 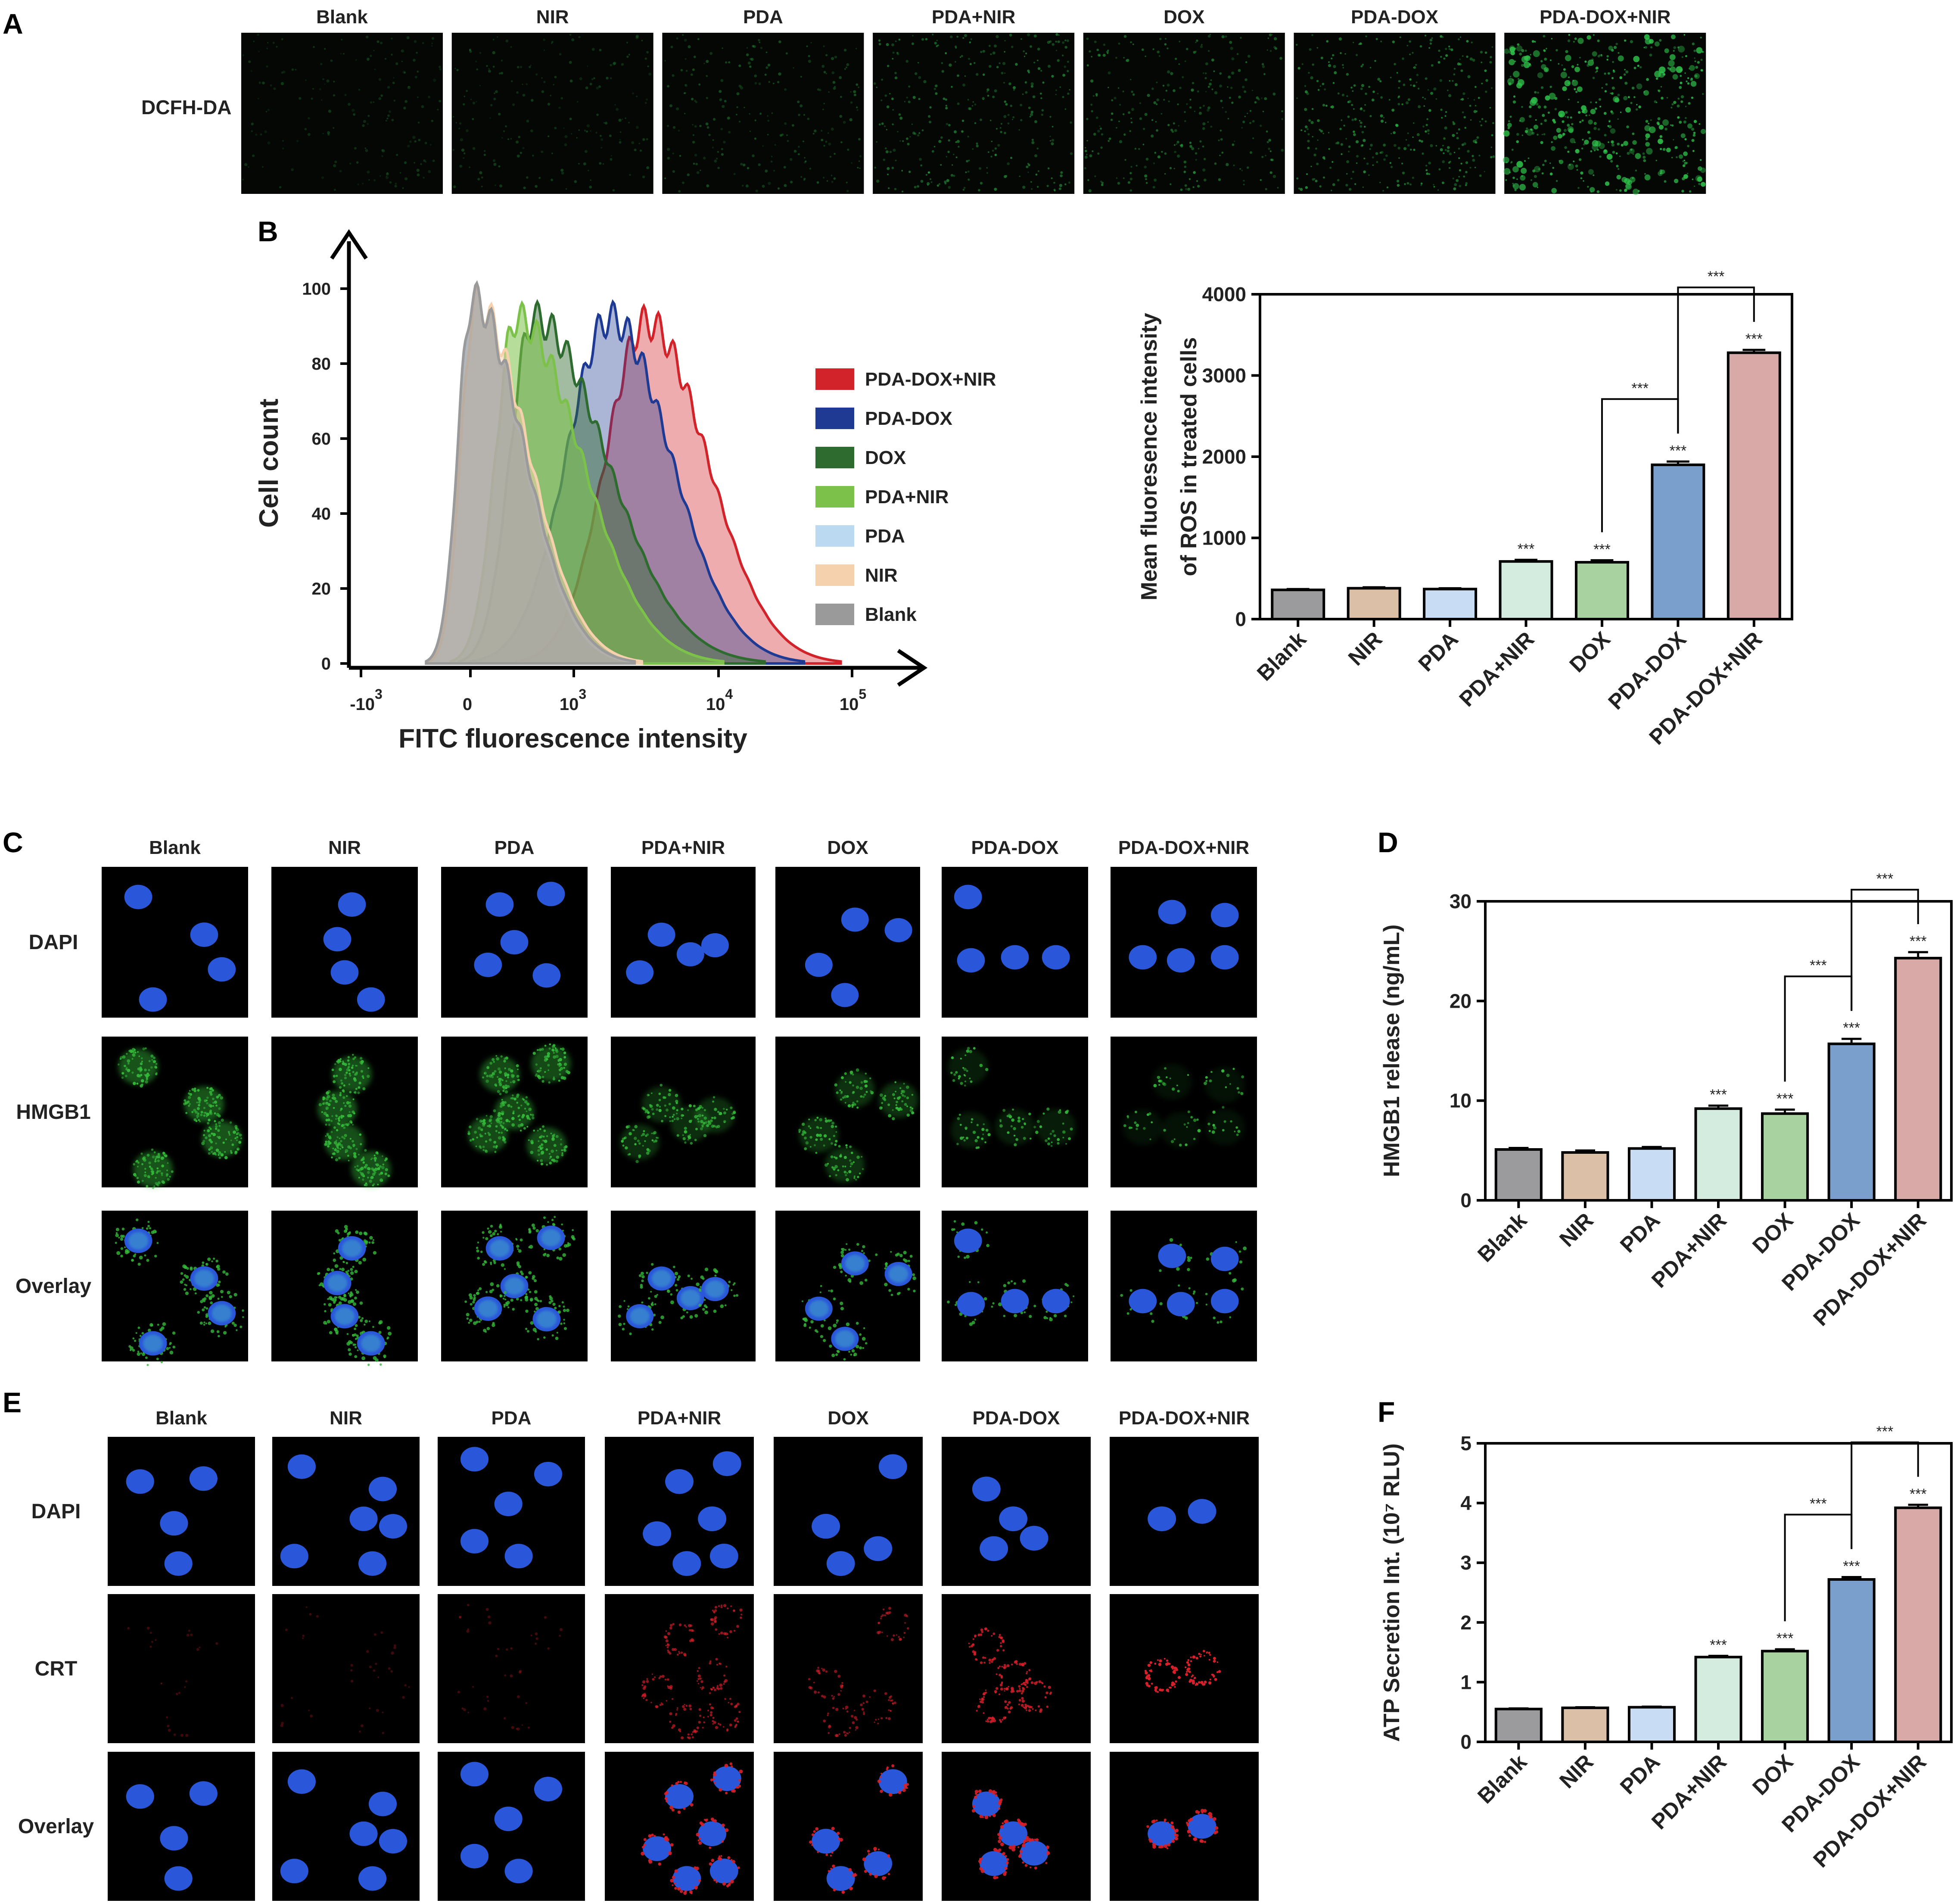 What do you see at coordinates (1439, 652) in the screenshot?
I see `x-tick-label: PDA` at bounding box center [1439, 652].